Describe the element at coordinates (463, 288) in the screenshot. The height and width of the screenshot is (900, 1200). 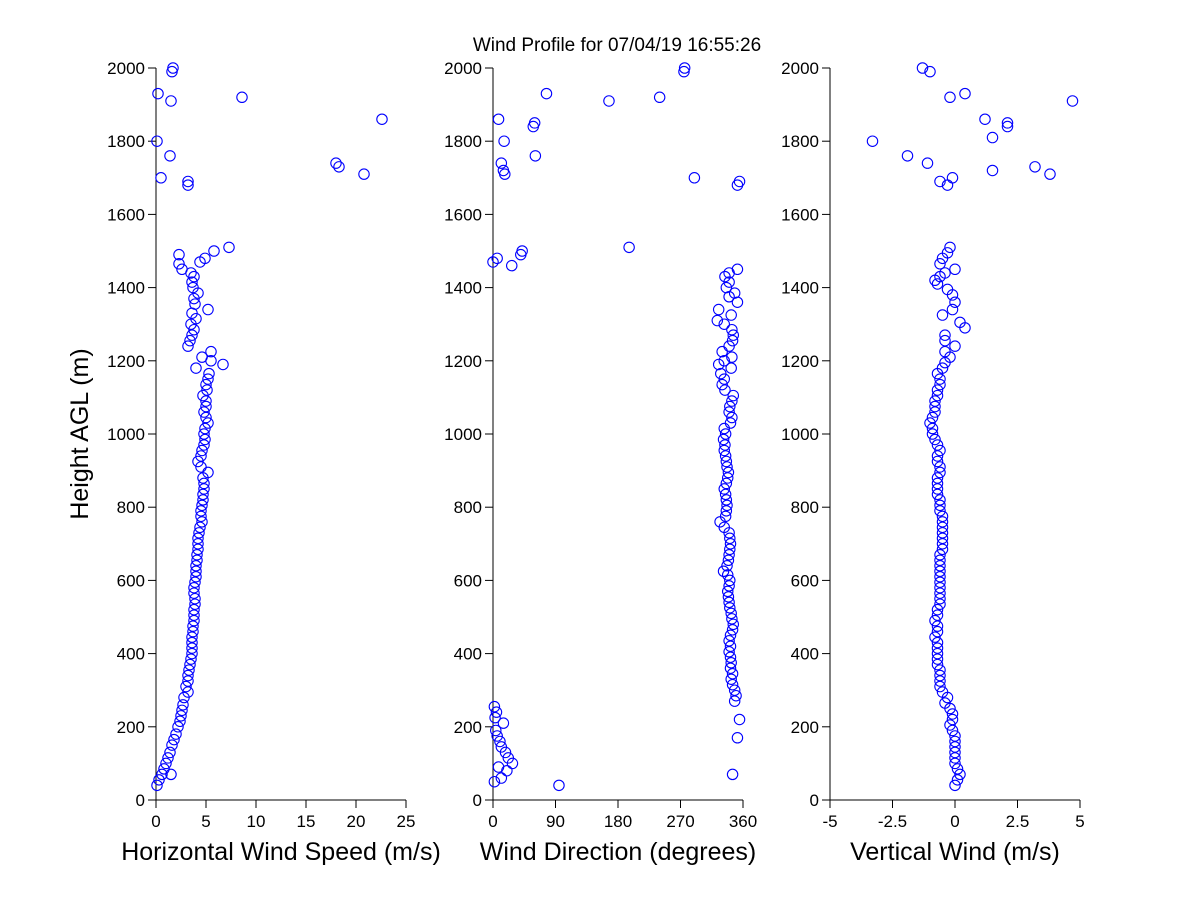
I see `direction-y-tick-label: 1400` at that location.